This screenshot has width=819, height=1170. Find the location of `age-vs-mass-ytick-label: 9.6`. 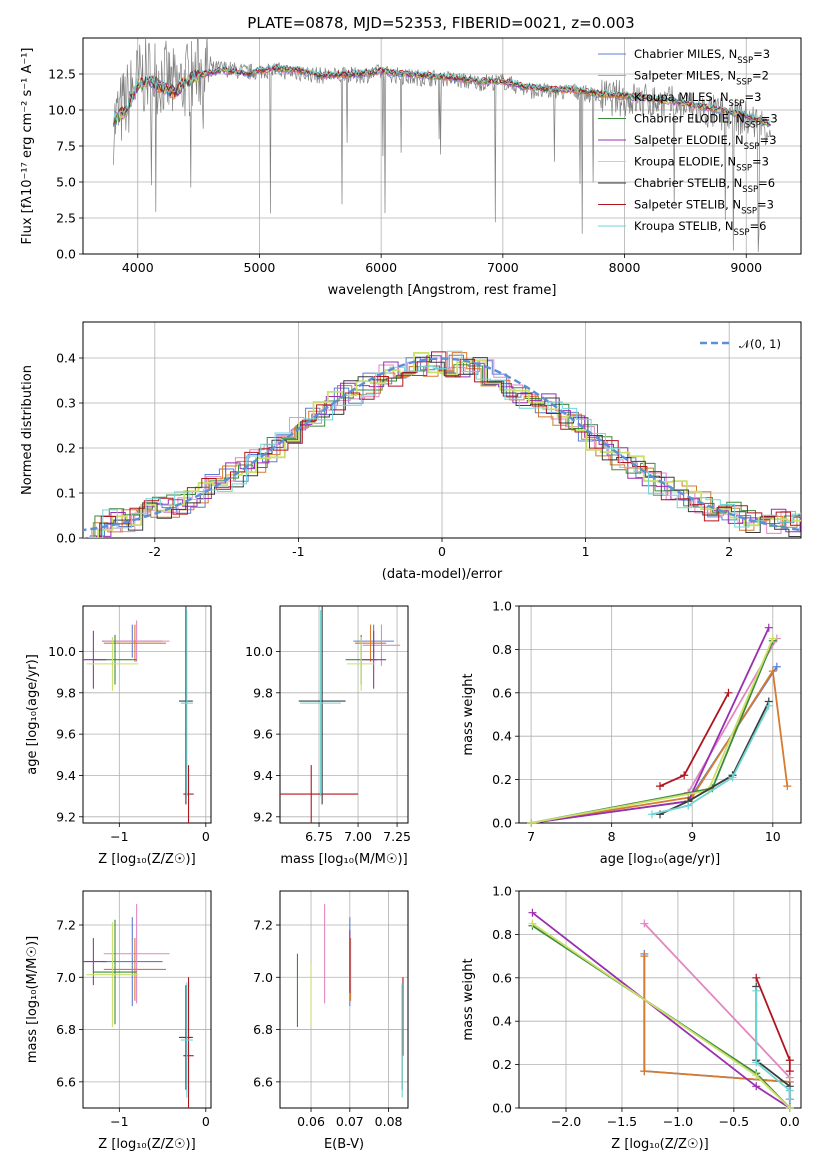

age-vs-mass-ytick-label: 9.6 is located at coordinates (263, 734).